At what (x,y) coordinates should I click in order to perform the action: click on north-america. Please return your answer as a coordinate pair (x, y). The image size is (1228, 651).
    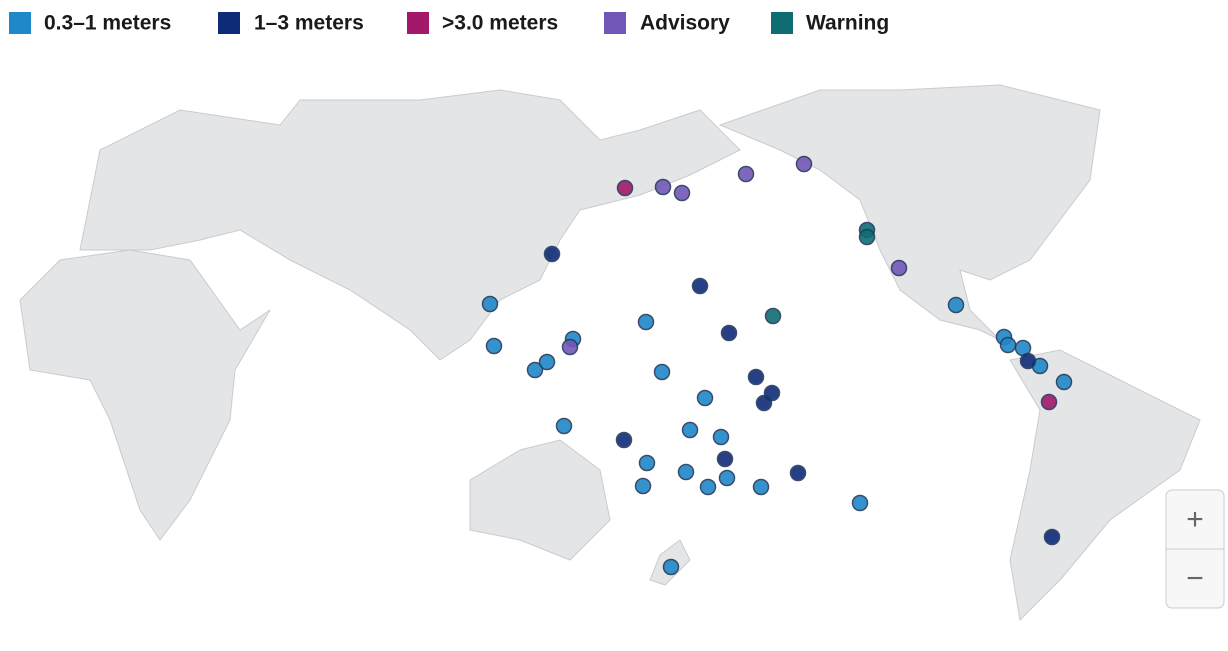
    Looking at the image, I should click on (909, 212).